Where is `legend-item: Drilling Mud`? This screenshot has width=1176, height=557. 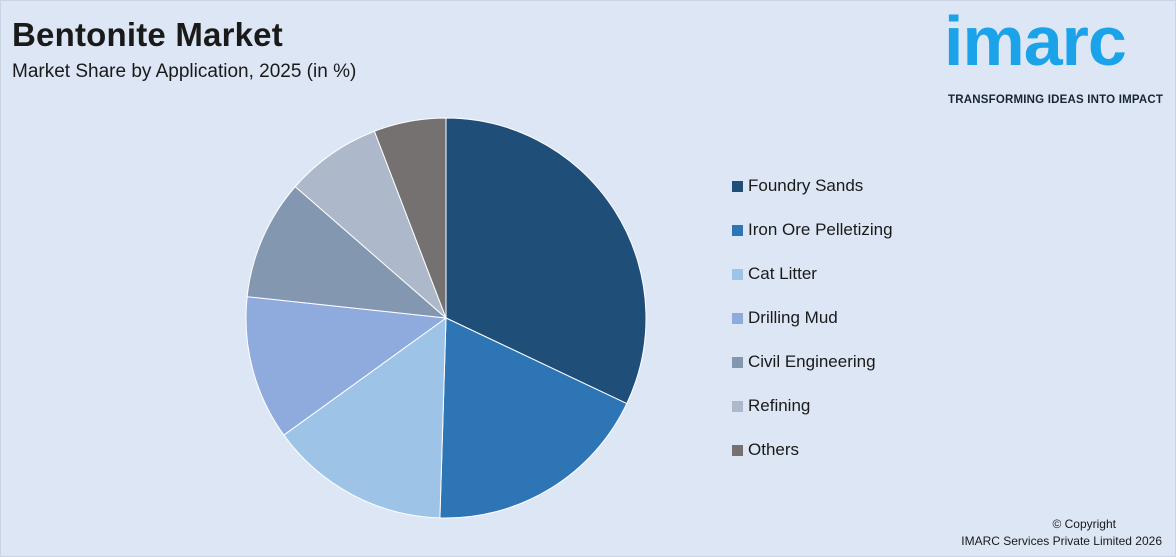
legend-item: Drilling Mud is located at coordinates (812, 318).